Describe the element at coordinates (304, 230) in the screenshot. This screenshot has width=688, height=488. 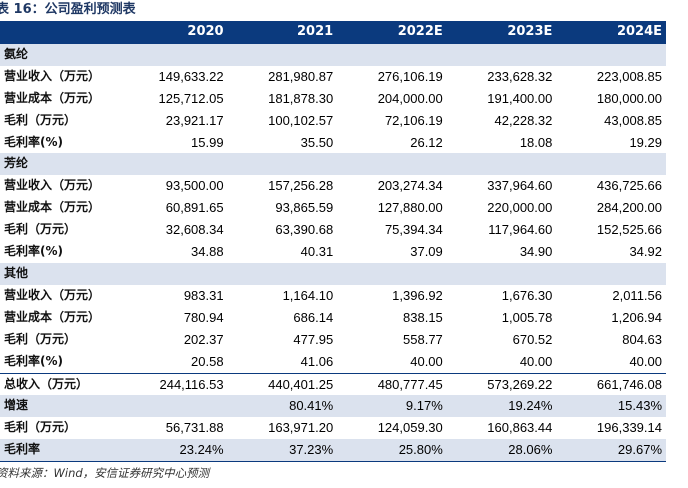
I see `table-cell: 63,390.68` at that location.